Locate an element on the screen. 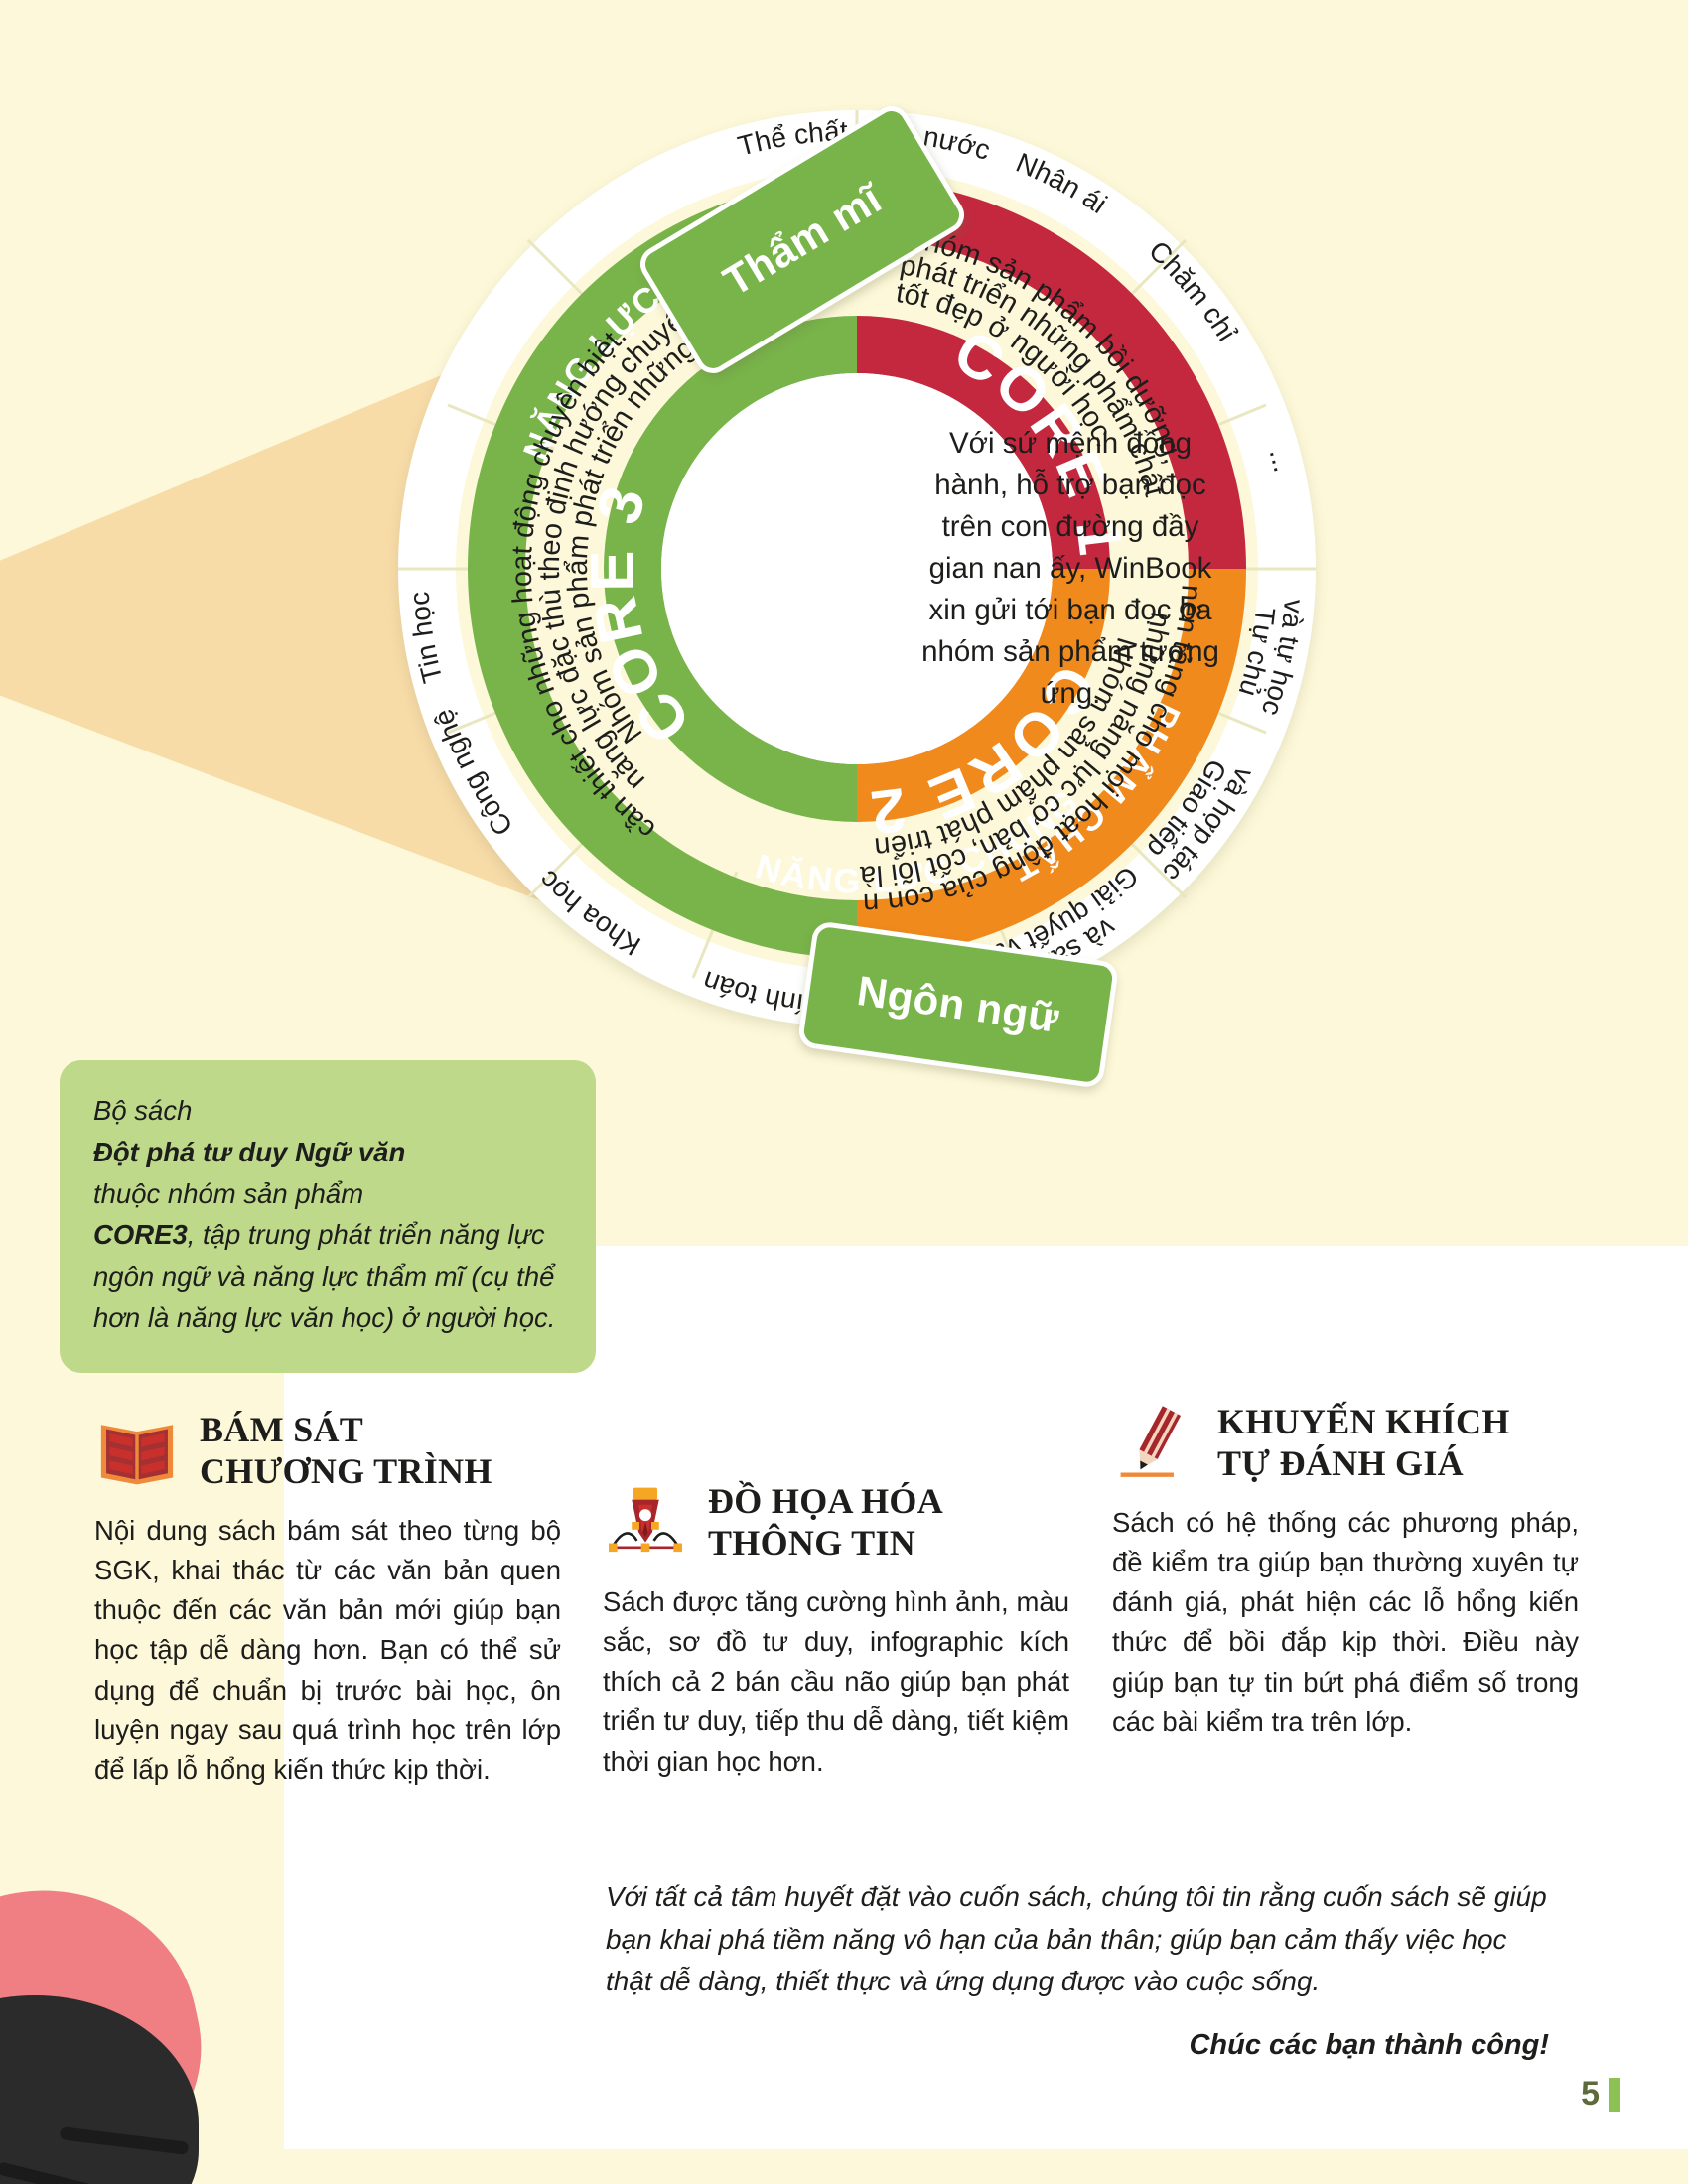 The image size is (1688, 2184). callout-line1: Bộ sách is located at coordinates (143, 1110).